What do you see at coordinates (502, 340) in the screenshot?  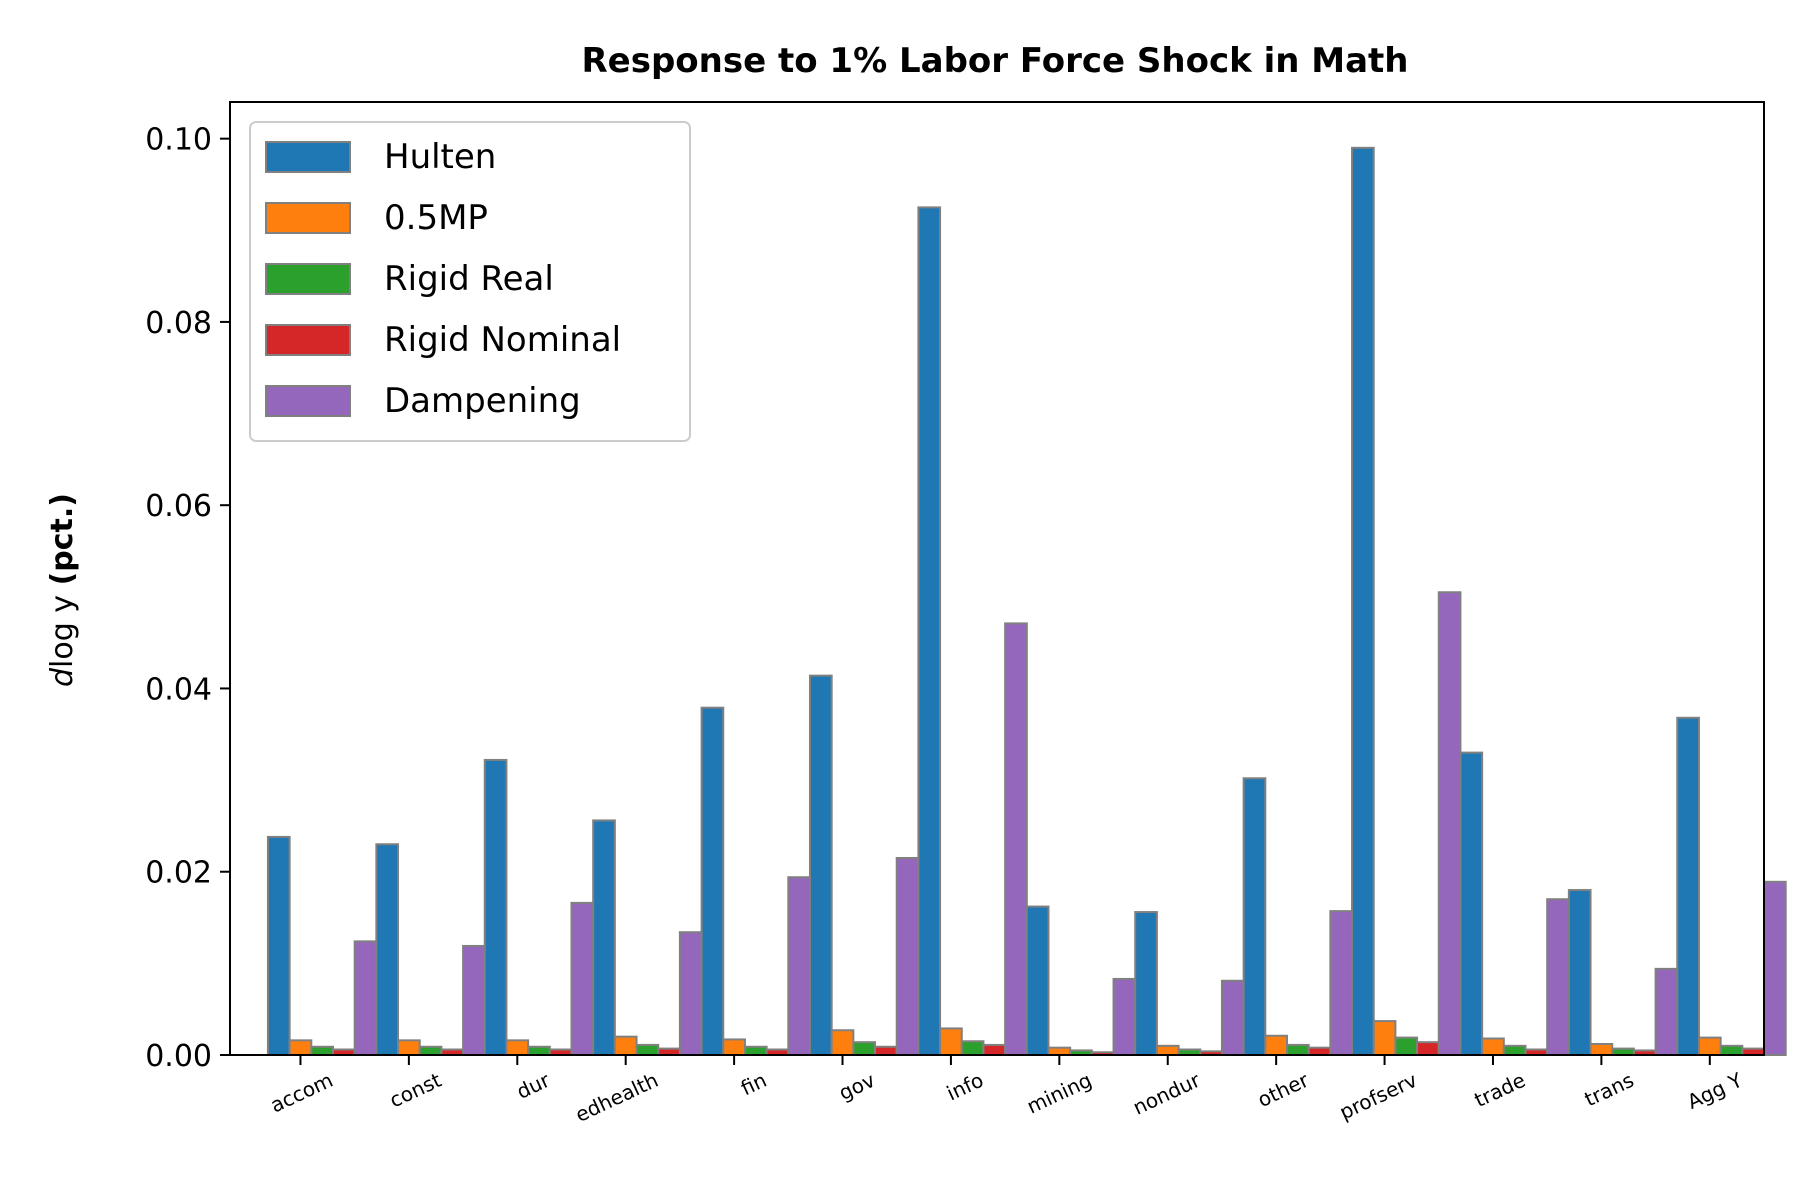 I see `legend-label-rigid-nominal: Rigid Nominal` at bounding box center [502, 340].